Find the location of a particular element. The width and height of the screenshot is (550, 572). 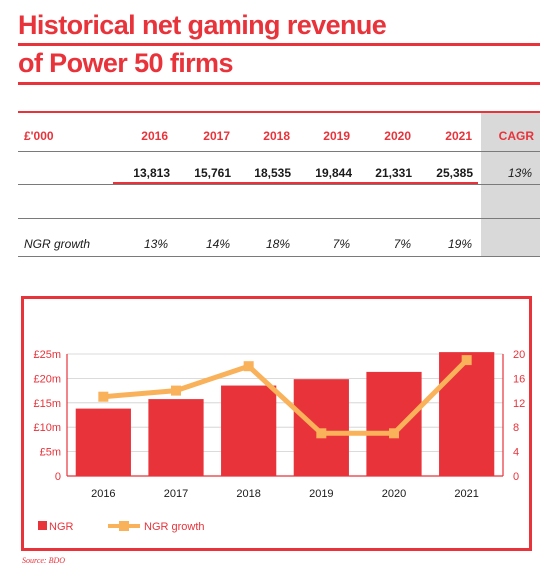

table-growth-value: 13% is located at coordinates (155, 244).